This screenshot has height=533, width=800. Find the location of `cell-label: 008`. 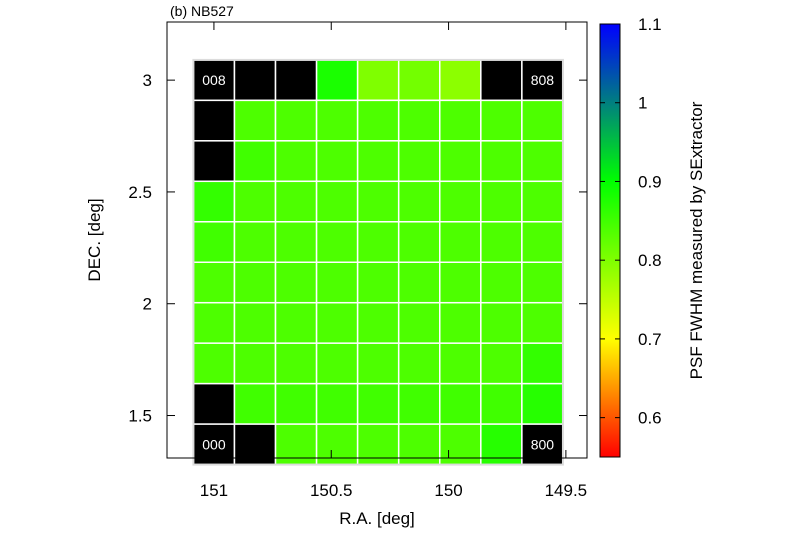

cell-label: 008 is located at coordinates (214, 80).